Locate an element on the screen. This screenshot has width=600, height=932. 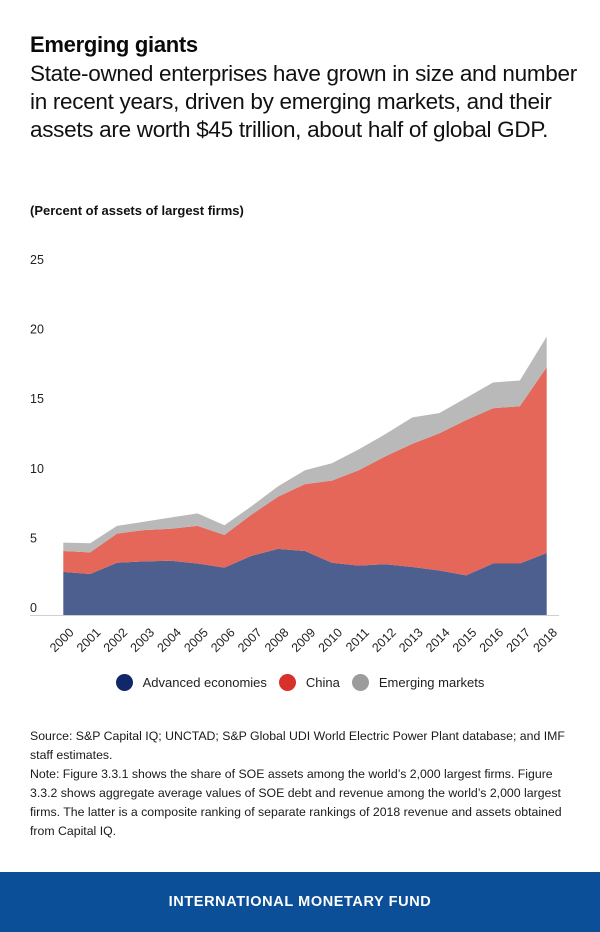
imf-footer-label: INTERNATIONAL MONETARY FUND is located at coordinates (300, 902).